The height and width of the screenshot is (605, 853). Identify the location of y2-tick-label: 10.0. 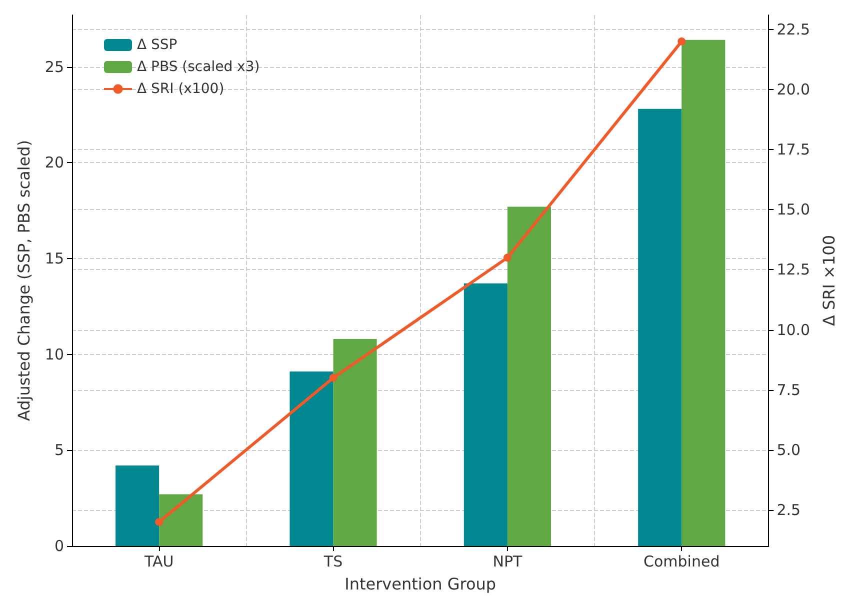
(793, 329).